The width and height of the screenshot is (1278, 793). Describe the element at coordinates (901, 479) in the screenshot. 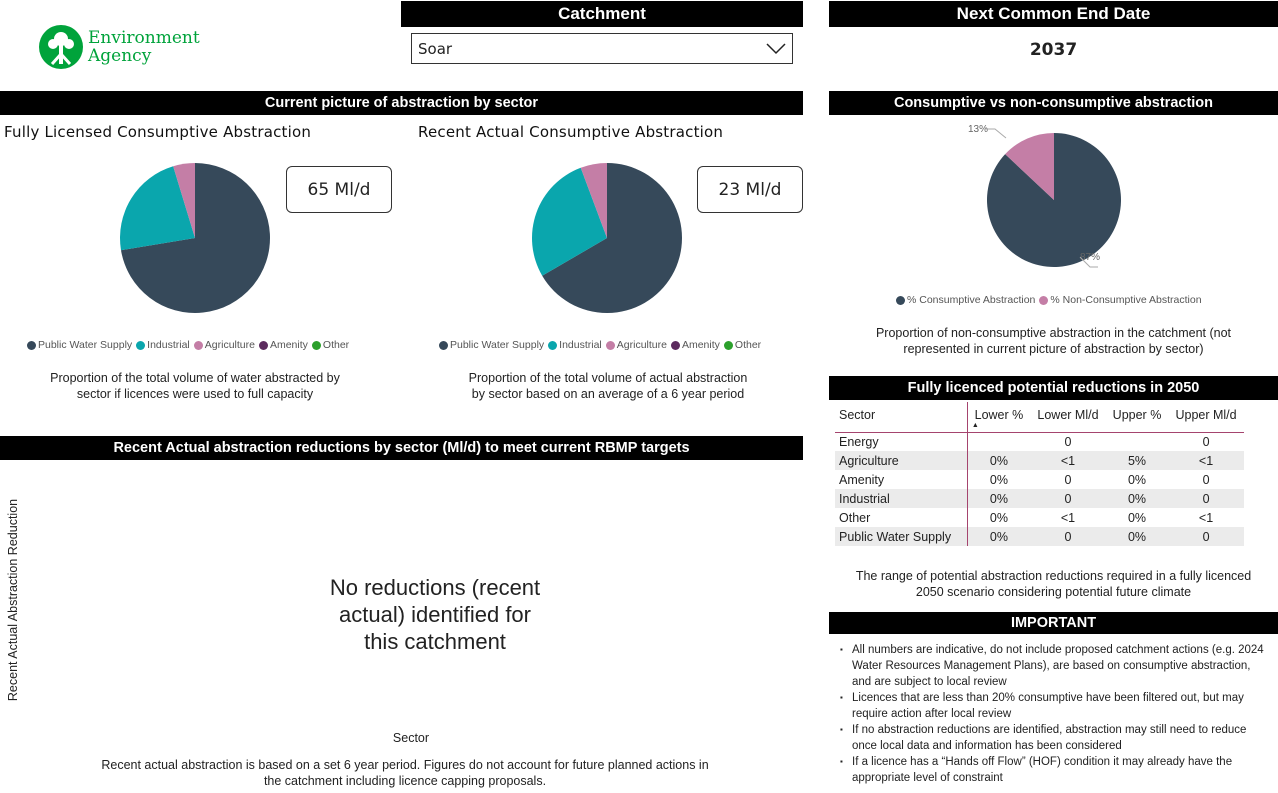

I see `table-cell: Amenity` at that location.